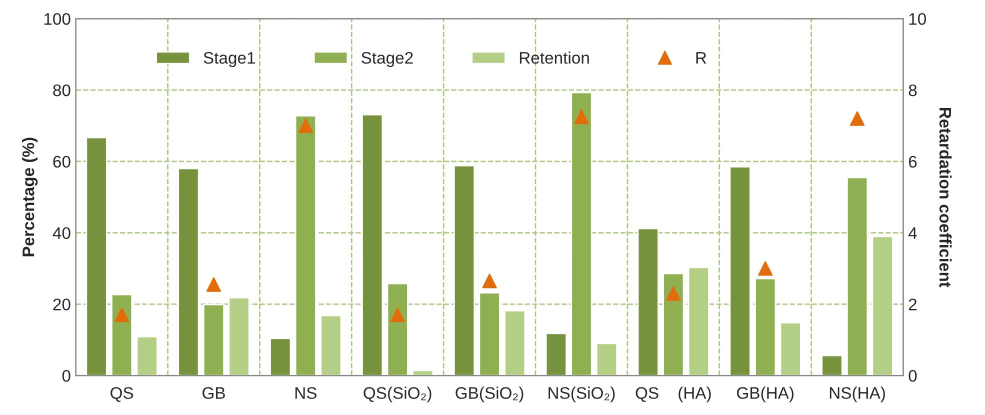 The width and height of the screenshot is (985, 415). Describe the element at coordinates (673, 394) in the screenshot. I see `x-tick-label: QS (HA)` at that location.